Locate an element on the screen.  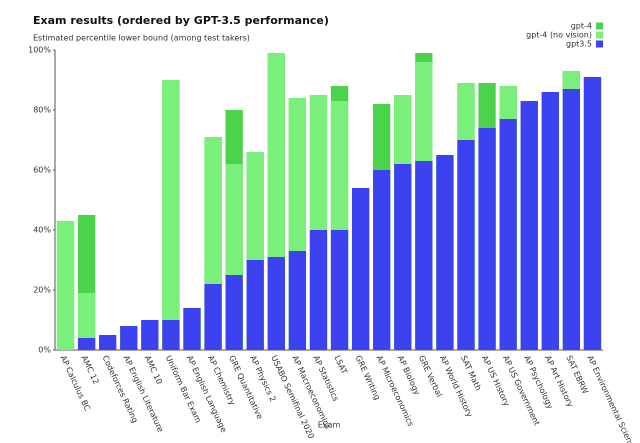
y-tick-label: 60% is located at coordinates (42, 170).